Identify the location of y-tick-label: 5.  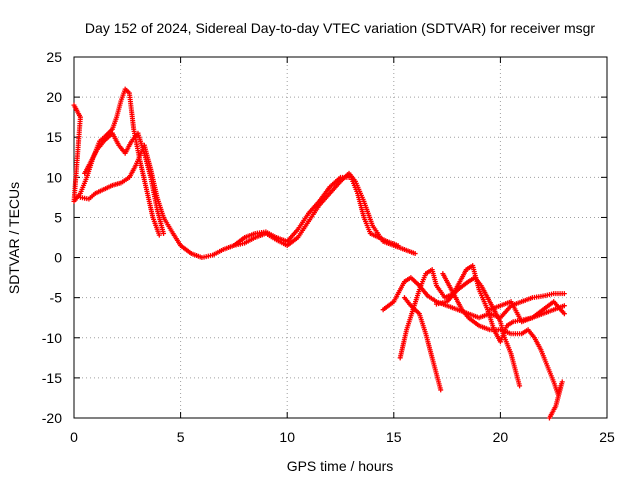
(58, 217).